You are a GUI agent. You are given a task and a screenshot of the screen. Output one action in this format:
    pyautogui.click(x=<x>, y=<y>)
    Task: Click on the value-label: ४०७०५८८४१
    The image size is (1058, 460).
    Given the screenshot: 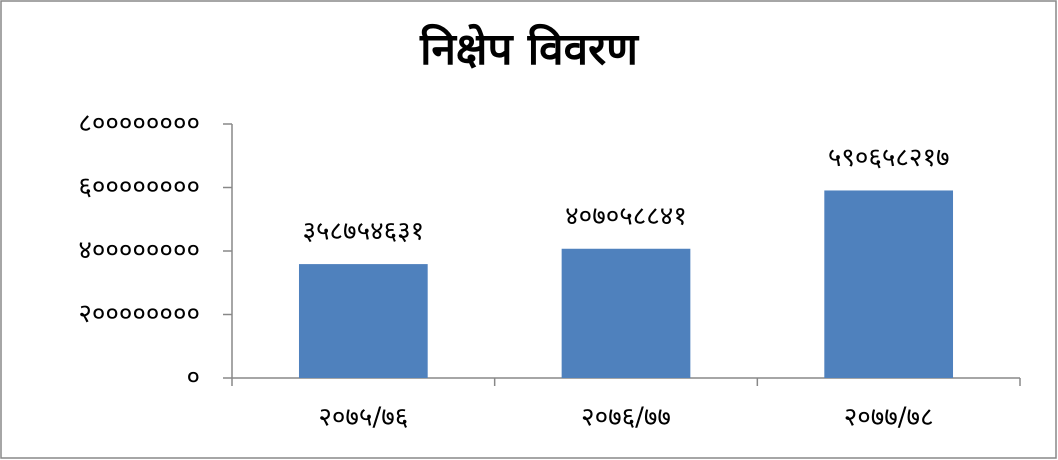 What is the action you would take?
    pyautogui.click(x=626, y=216)
    